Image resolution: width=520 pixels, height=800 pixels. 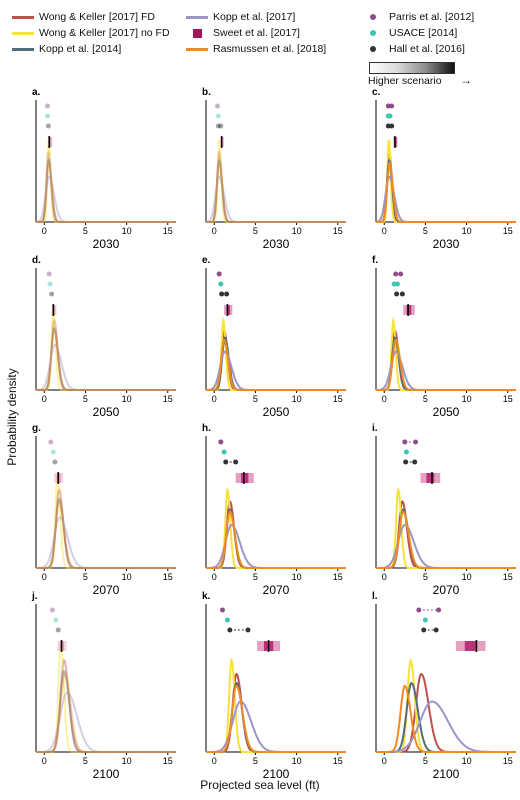 I want to click on legend-label: Sweet et al. [2017], so click(x=256, y=33).